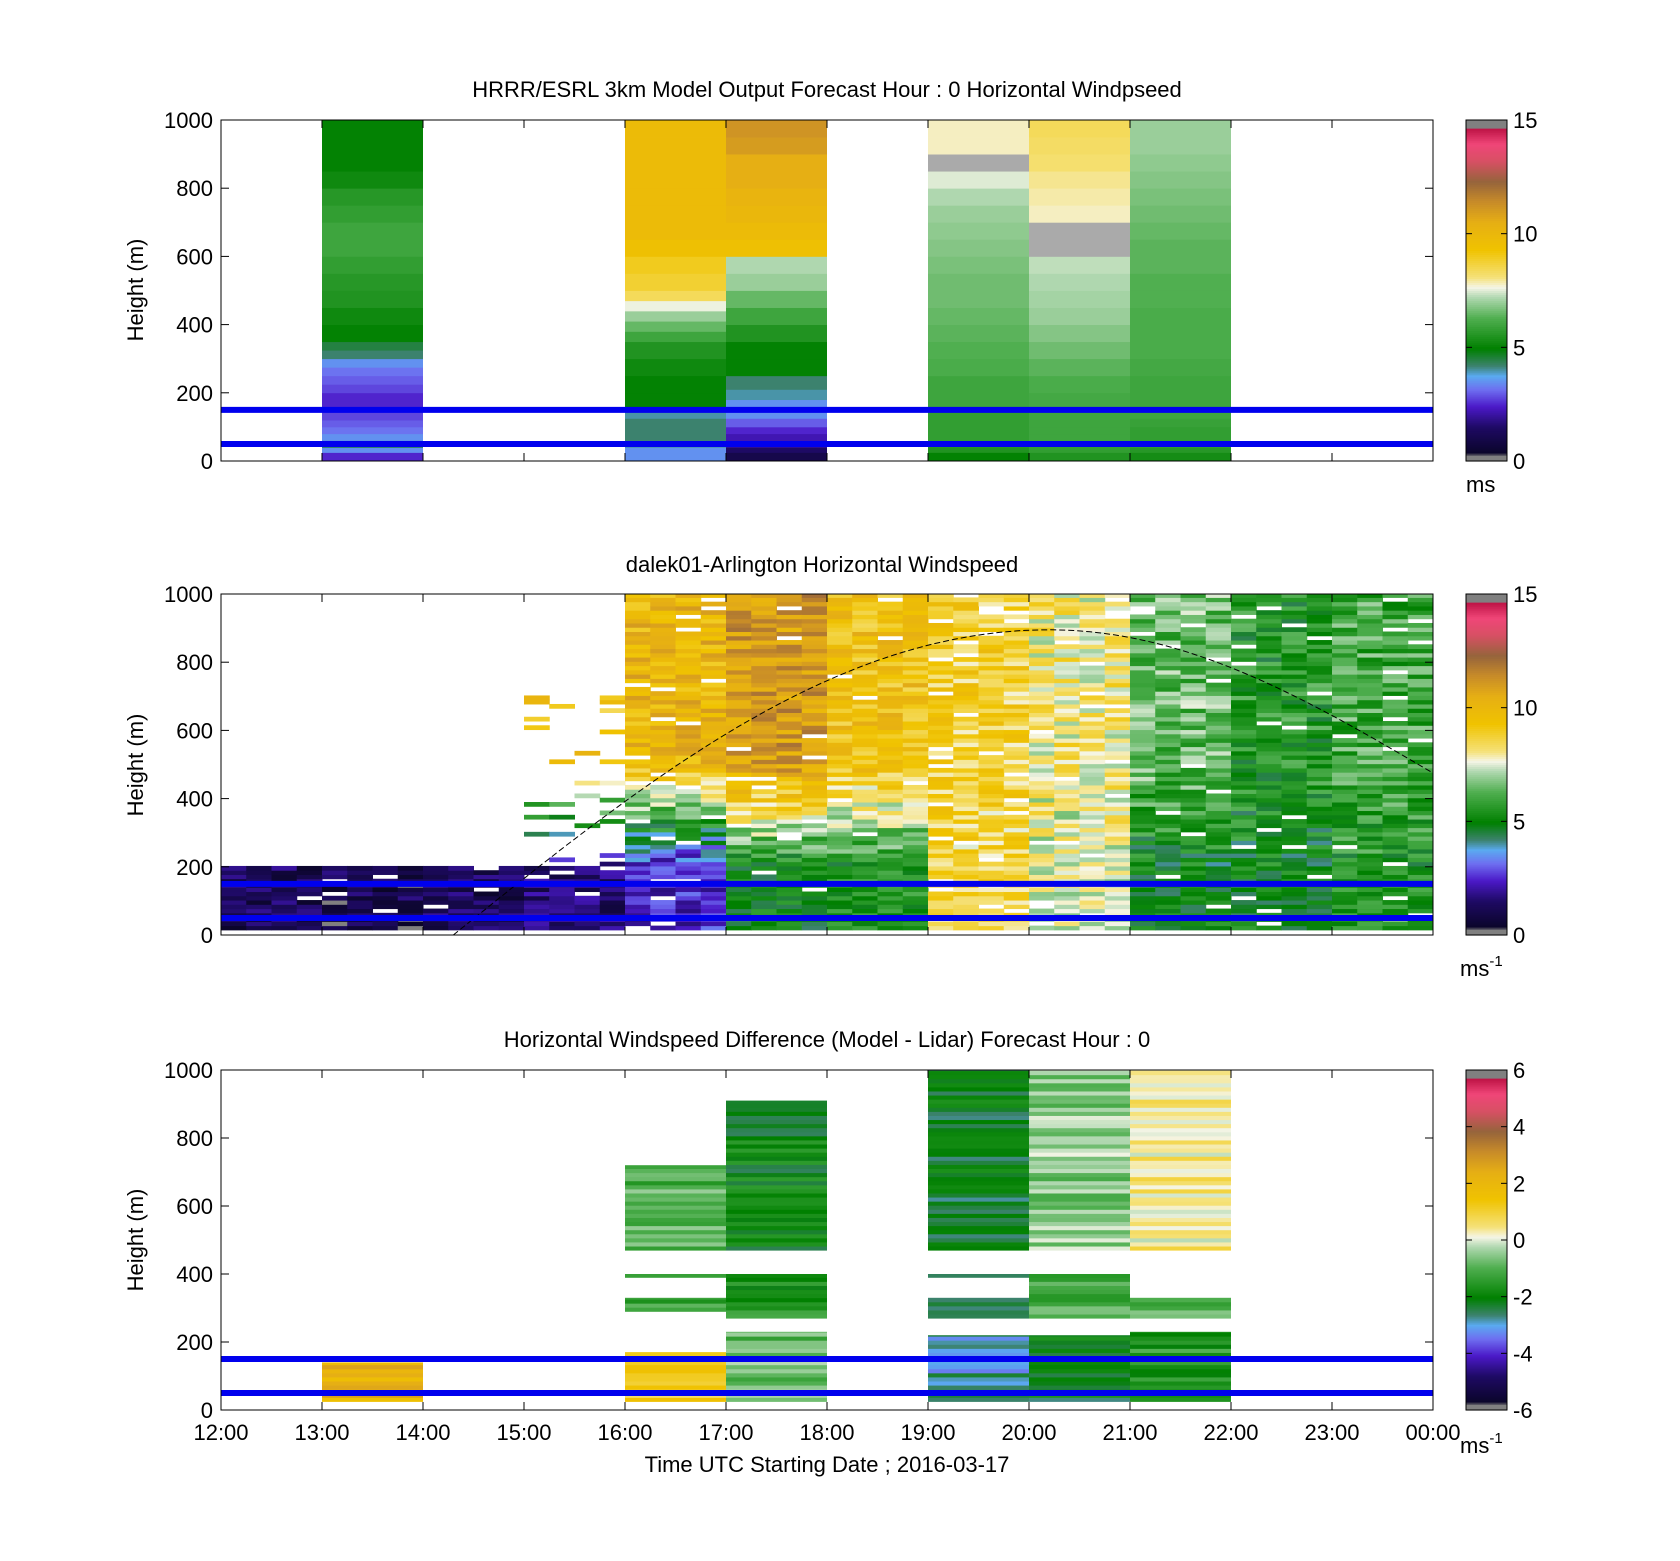 The width and height of the screenshot is (1680, 1561). What do you see at coordinates (822, 564) in the screenshot?
I see `panel-lidar-title: dalek01-Arlington Horizontal Windspeed` at bounding box center [822, 564].